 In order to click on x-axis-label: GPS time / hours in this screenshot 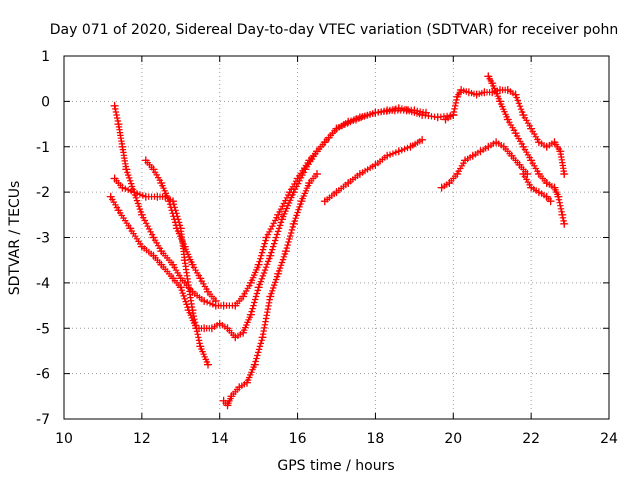, I will do `click(335, 466)`.